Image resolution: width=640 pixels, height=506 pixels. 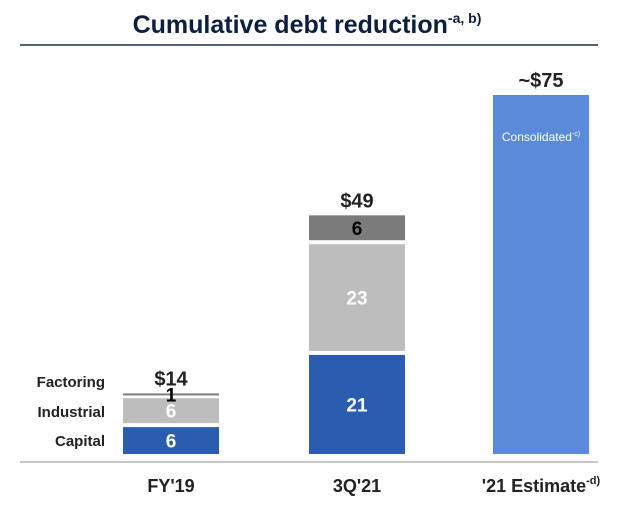 What do you see at coordinates (540, 81) in the screenshot?
I see `total-label-21-estimate: ~$75` at bounding box center [540, 81].